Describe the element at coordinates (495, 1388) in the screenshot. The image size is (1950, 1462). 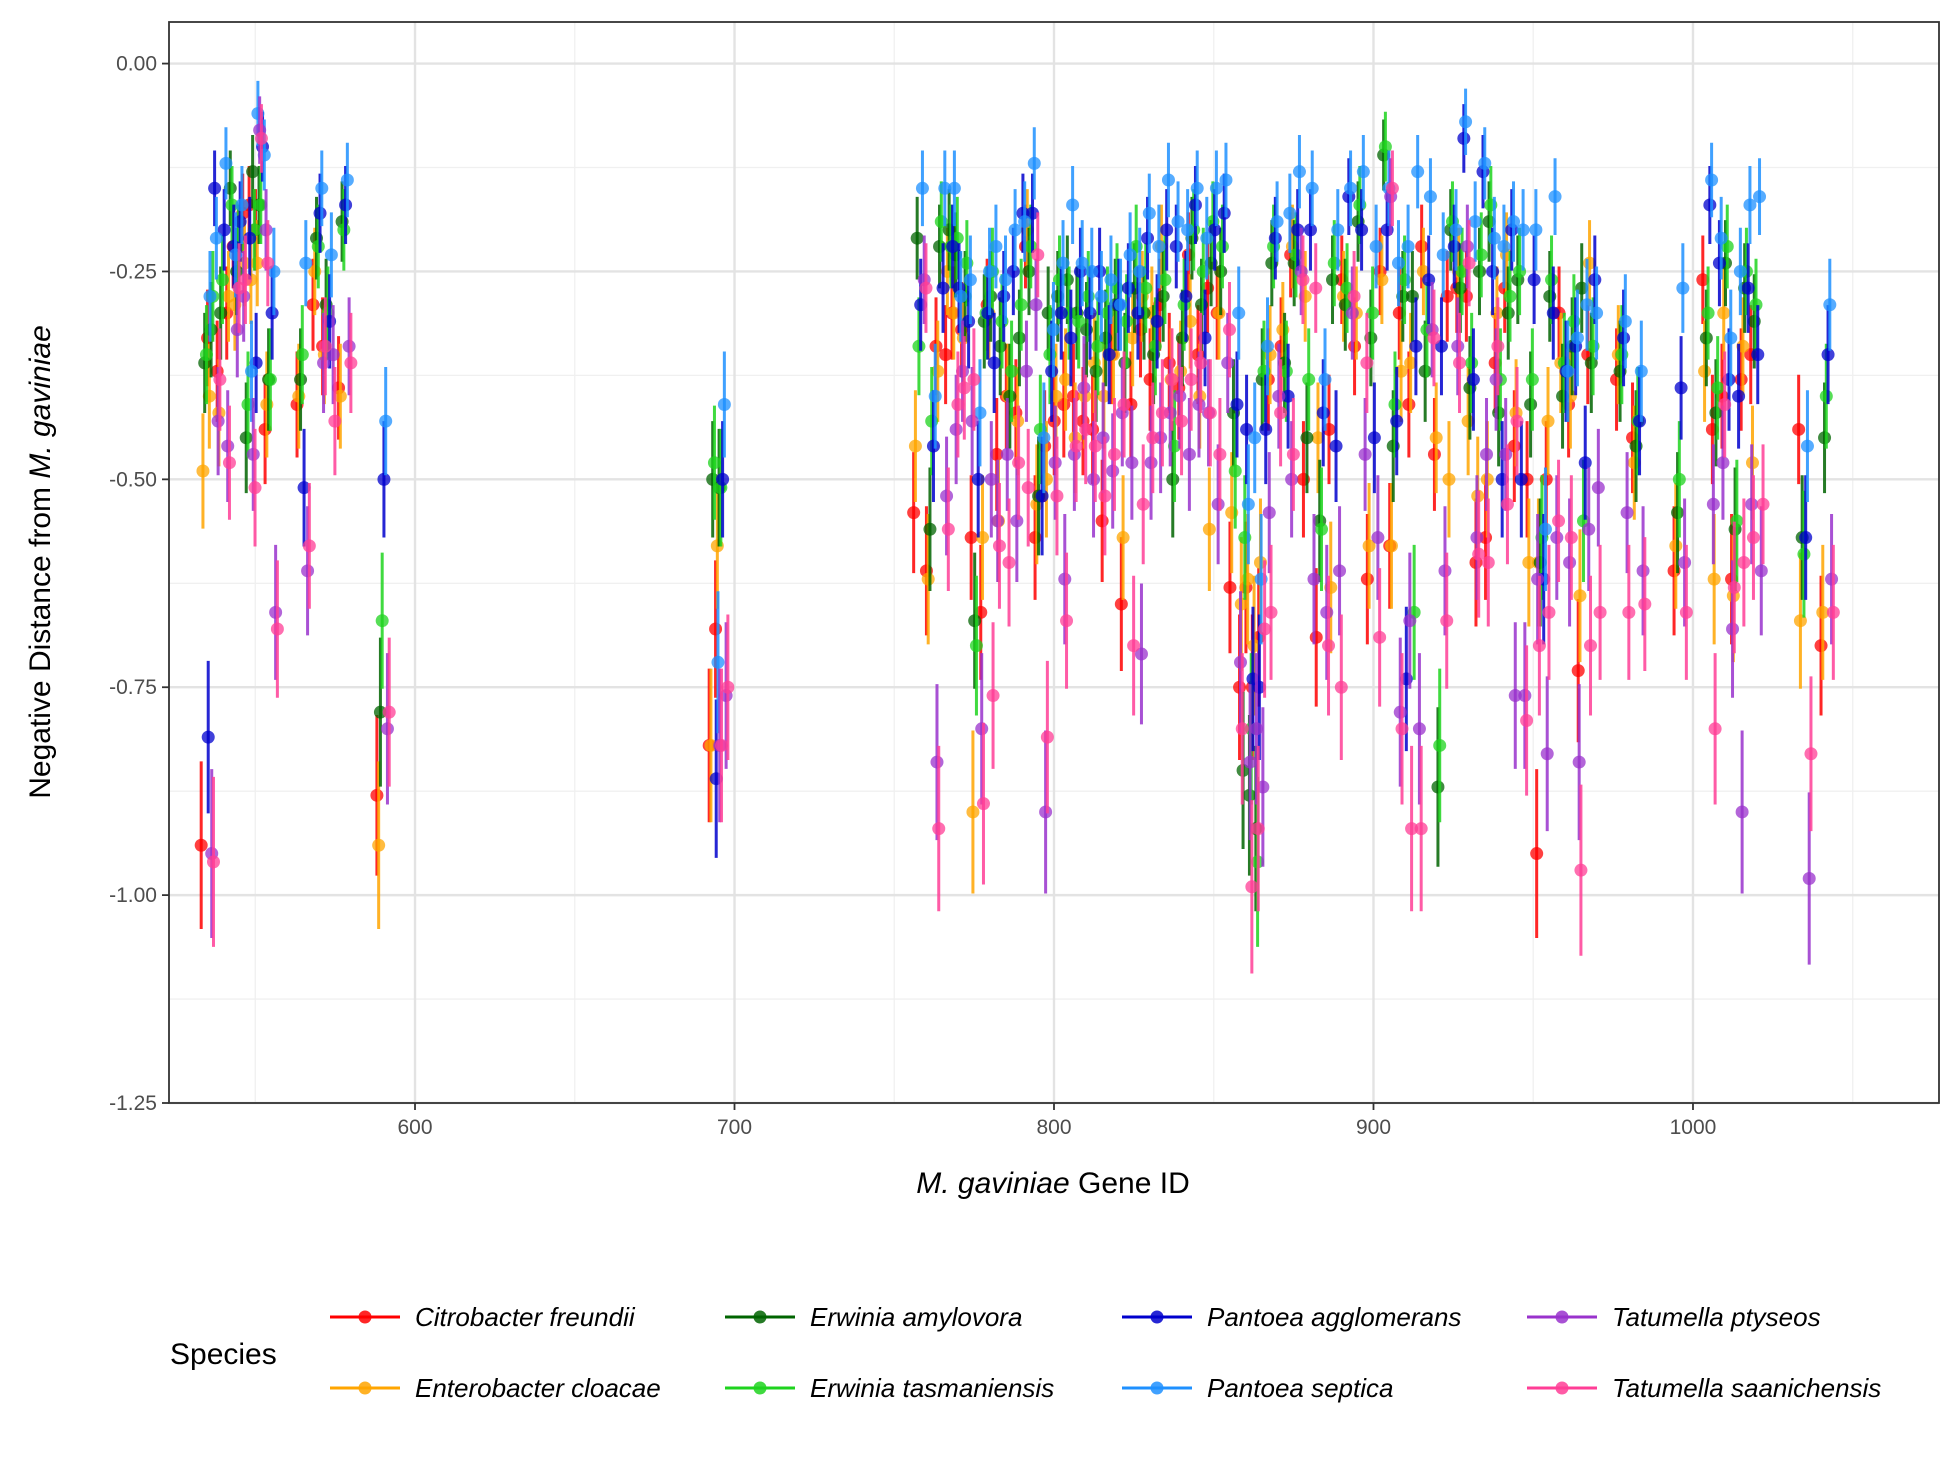
I see `legend-item: Enterobacter cloacae` at that location.